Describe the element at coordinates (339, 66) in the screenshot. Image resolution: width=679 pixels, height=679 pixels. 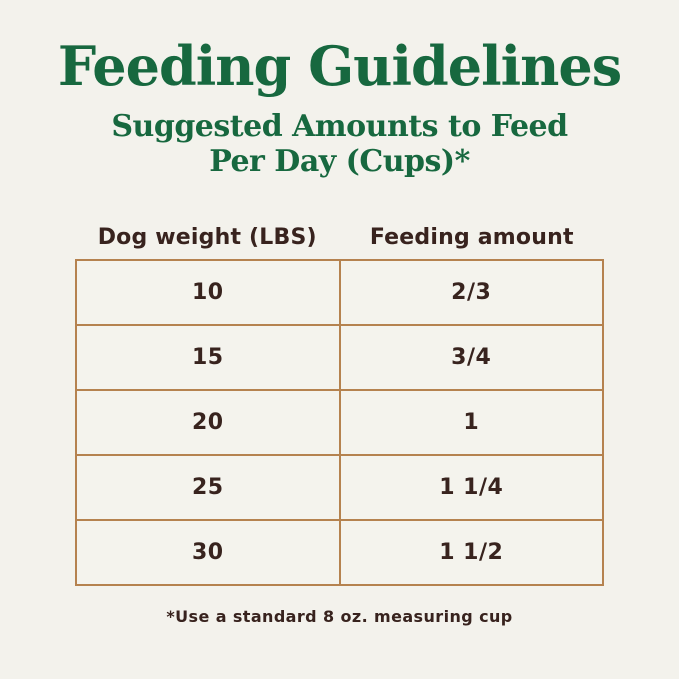
I see `page-title: Feeding Guidelines` at that location.